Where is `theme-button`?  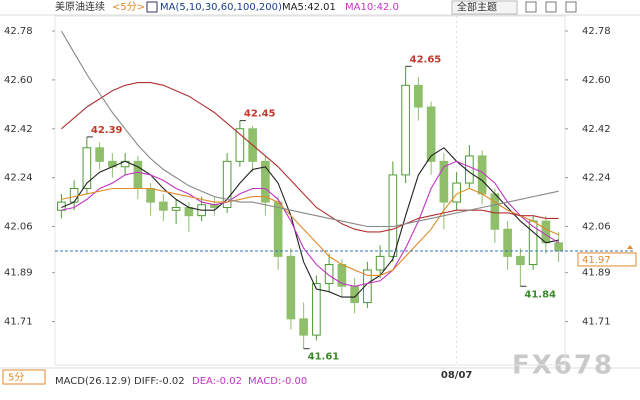
theme-button is located at coordinates (484, 7).